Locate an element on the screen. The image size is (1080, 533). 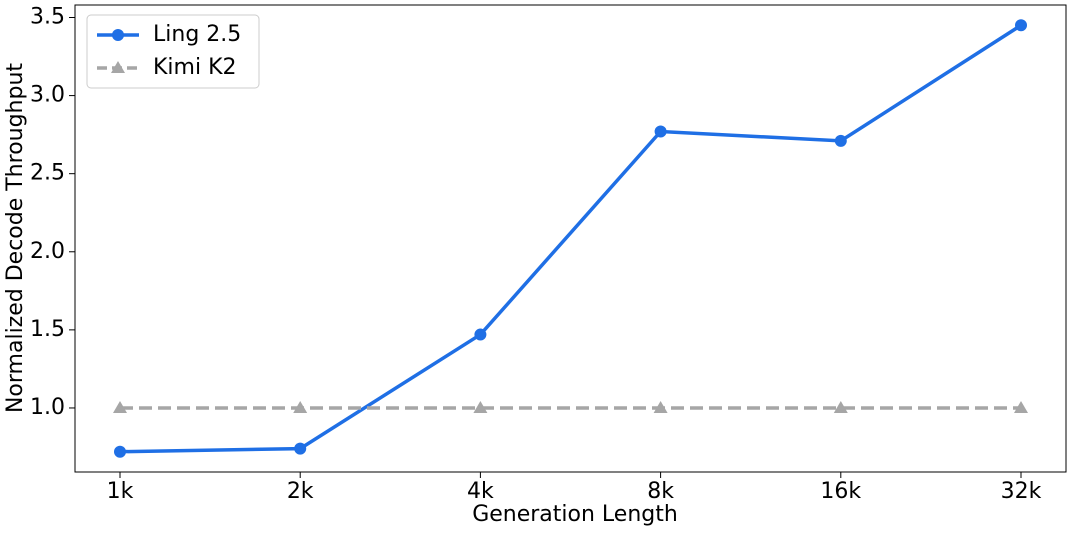
x-tick-label: 2k is located at coordinates (300, 491).